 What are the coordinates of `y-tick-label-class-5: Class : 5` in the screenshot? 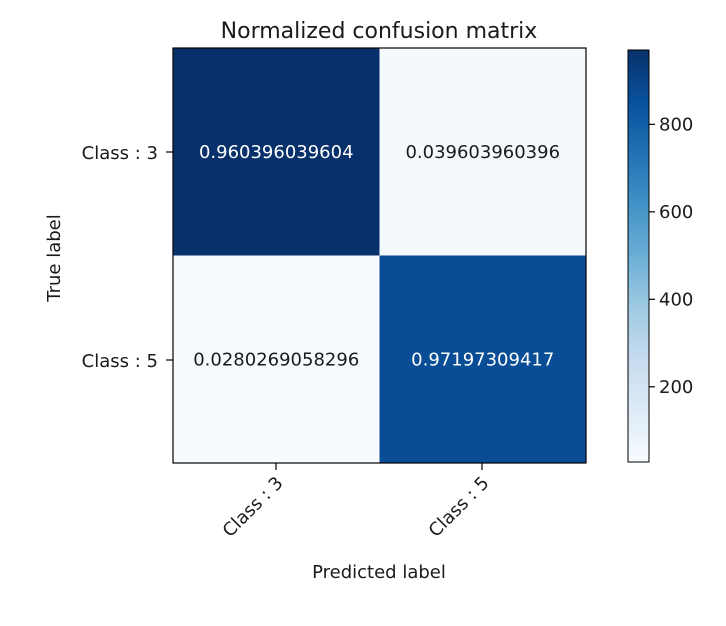 It's located at (120, 361).